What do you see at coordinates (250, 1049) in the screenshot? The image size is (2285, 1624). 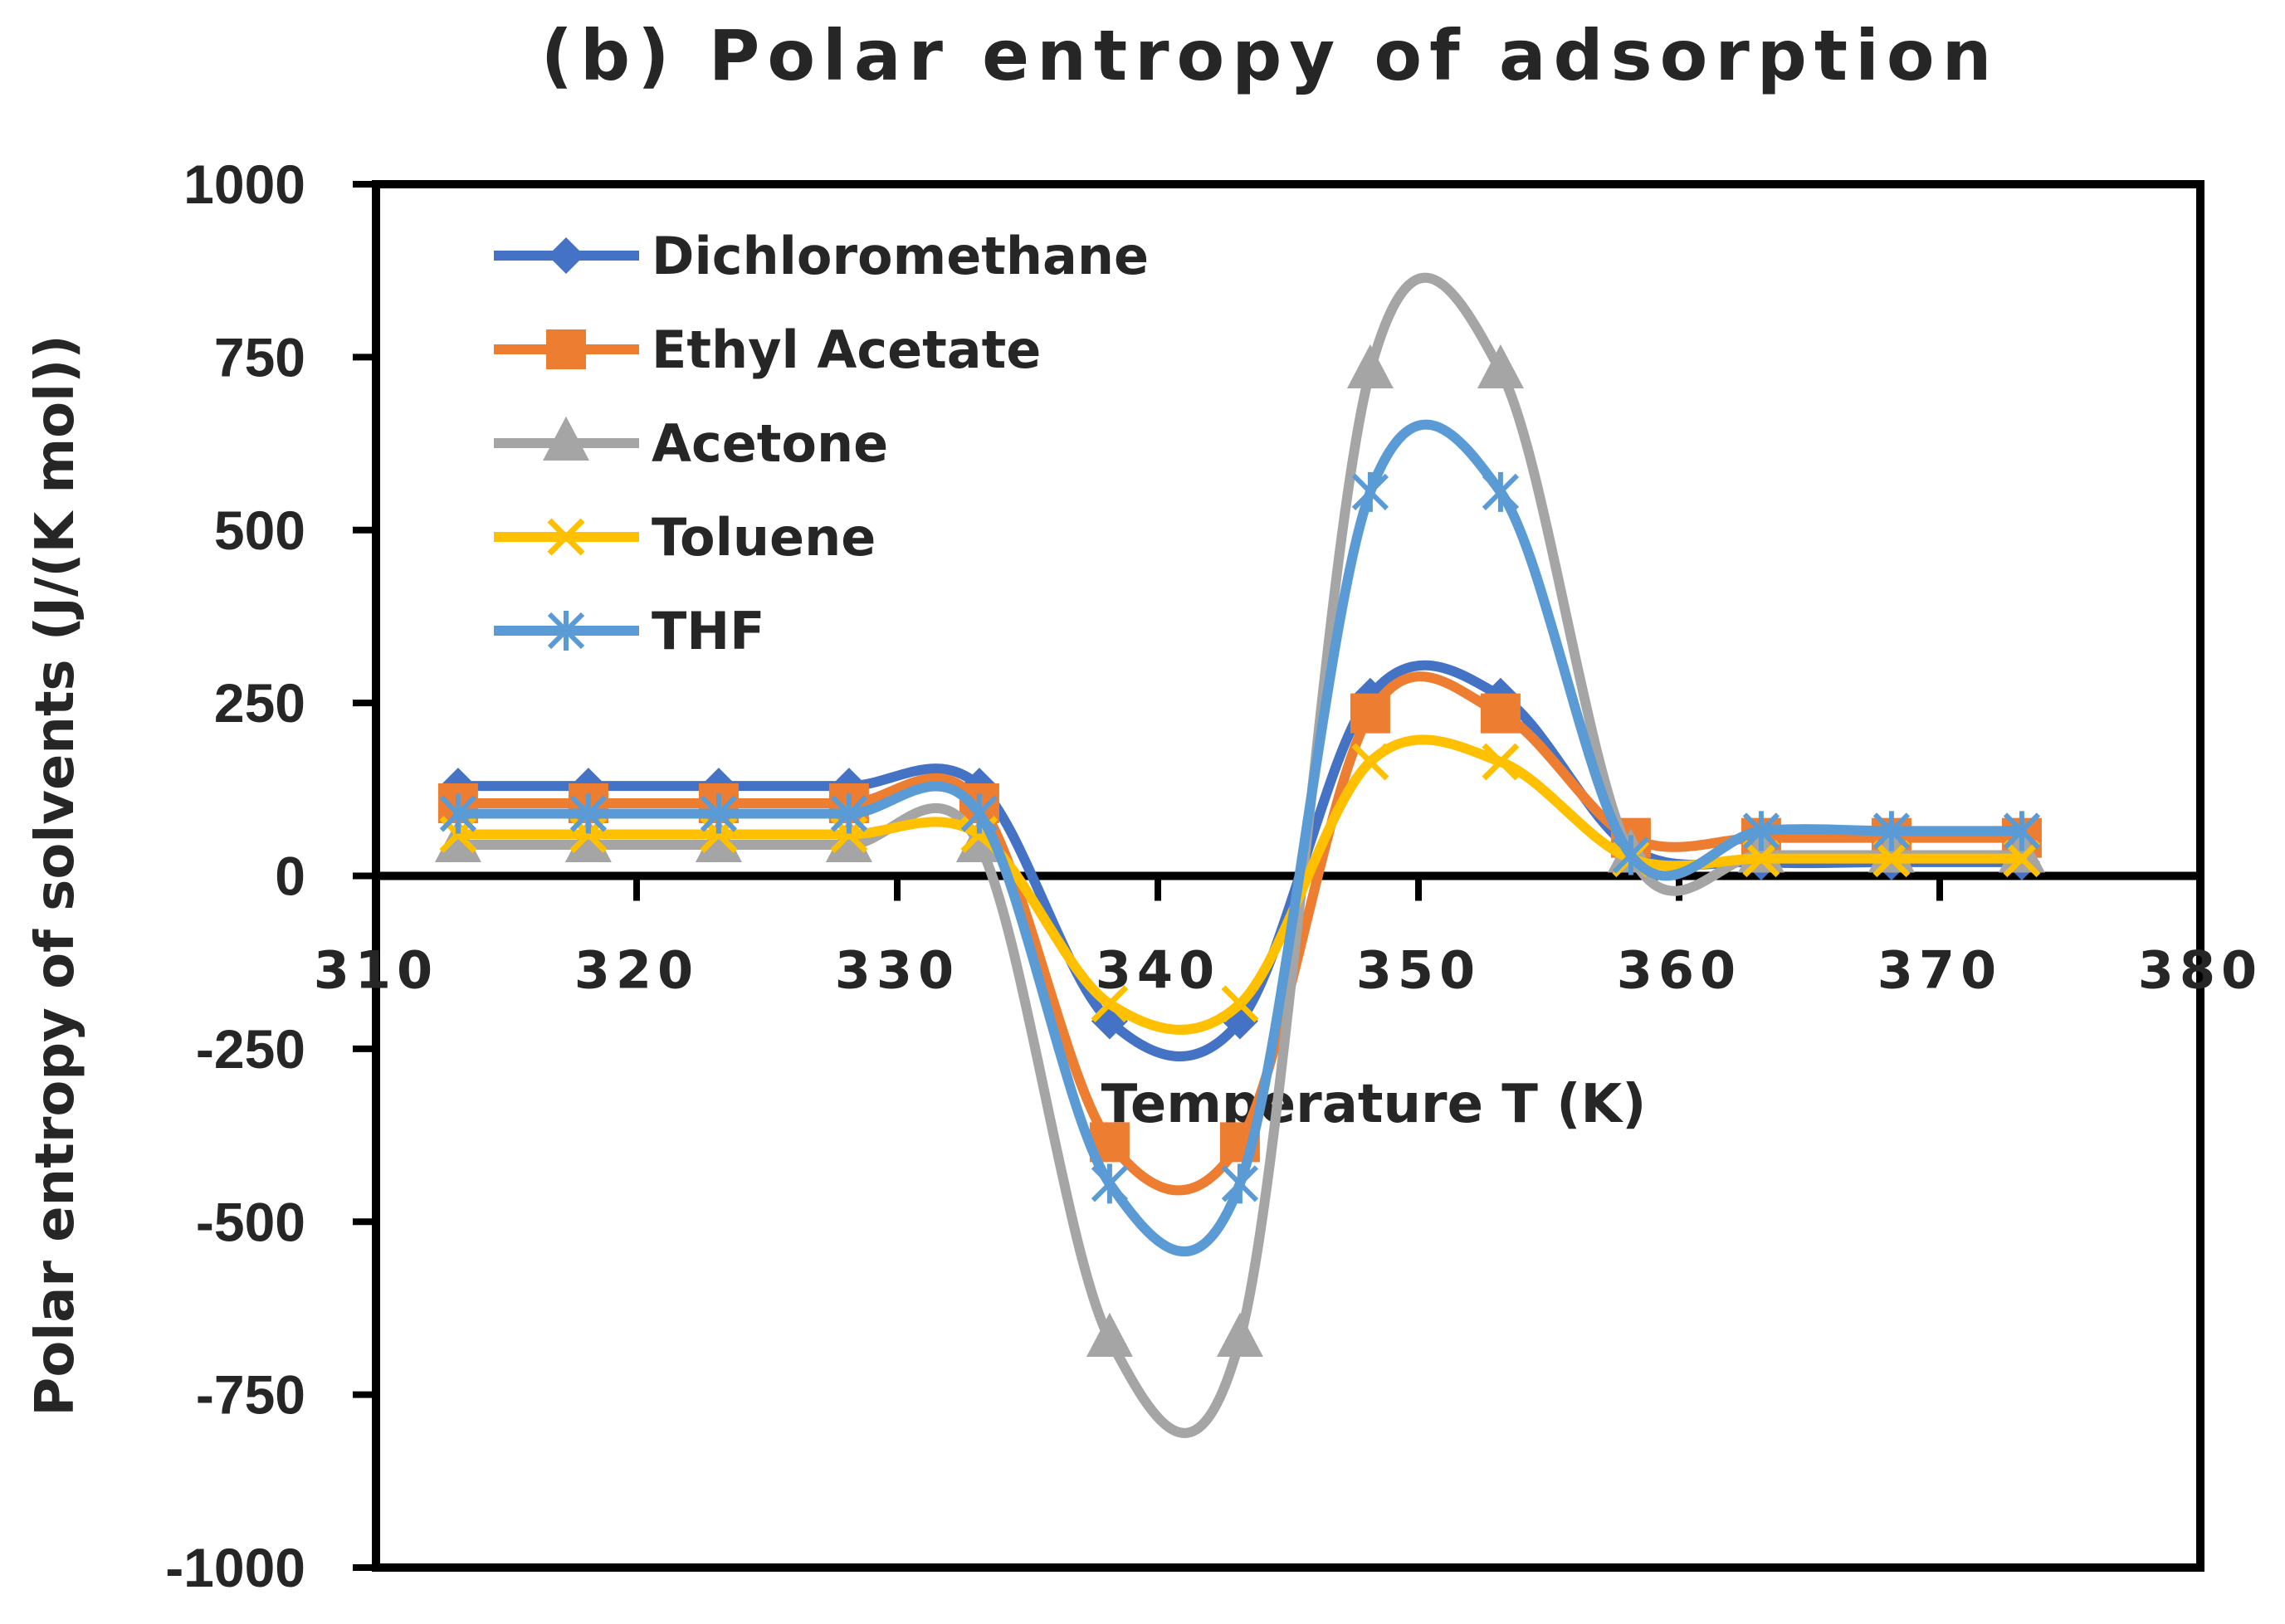 I see `y-tick-label: -250` at bounding box center [250, 1049].